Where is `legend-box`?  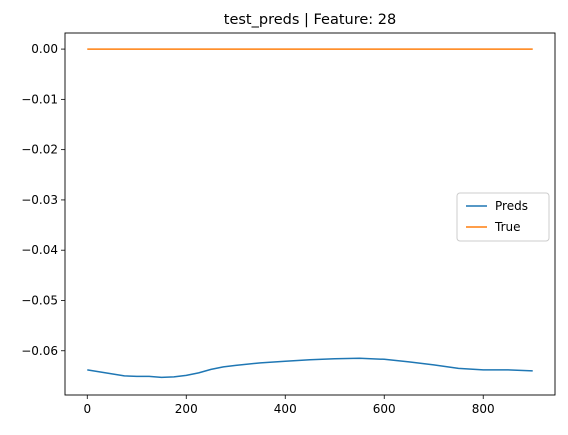
legend-box is located at coordinates (503, 217).